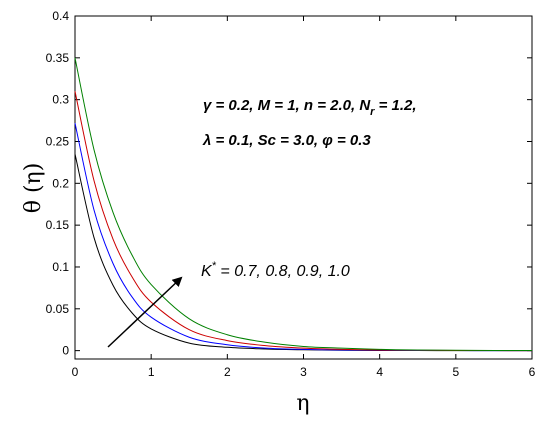 This screenshot has width=550, height=423. Describe the element at coordinates (60, 100) in the screenshot. I see `y-tick-label-6: 0.3` at that location.